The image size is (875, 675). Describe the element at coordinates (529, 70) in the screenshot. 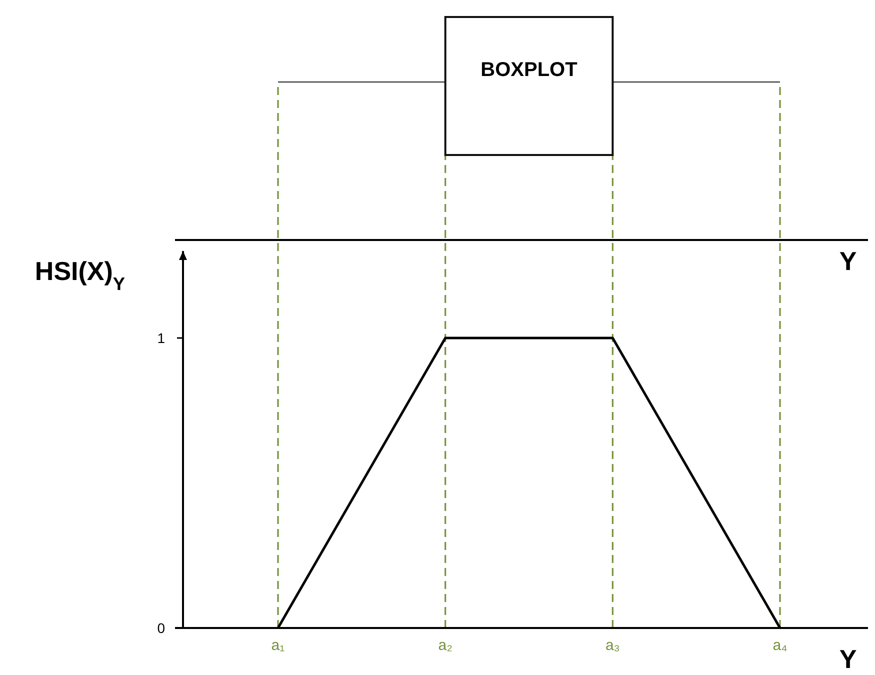

I see `text: BOXPLOT` at that location.